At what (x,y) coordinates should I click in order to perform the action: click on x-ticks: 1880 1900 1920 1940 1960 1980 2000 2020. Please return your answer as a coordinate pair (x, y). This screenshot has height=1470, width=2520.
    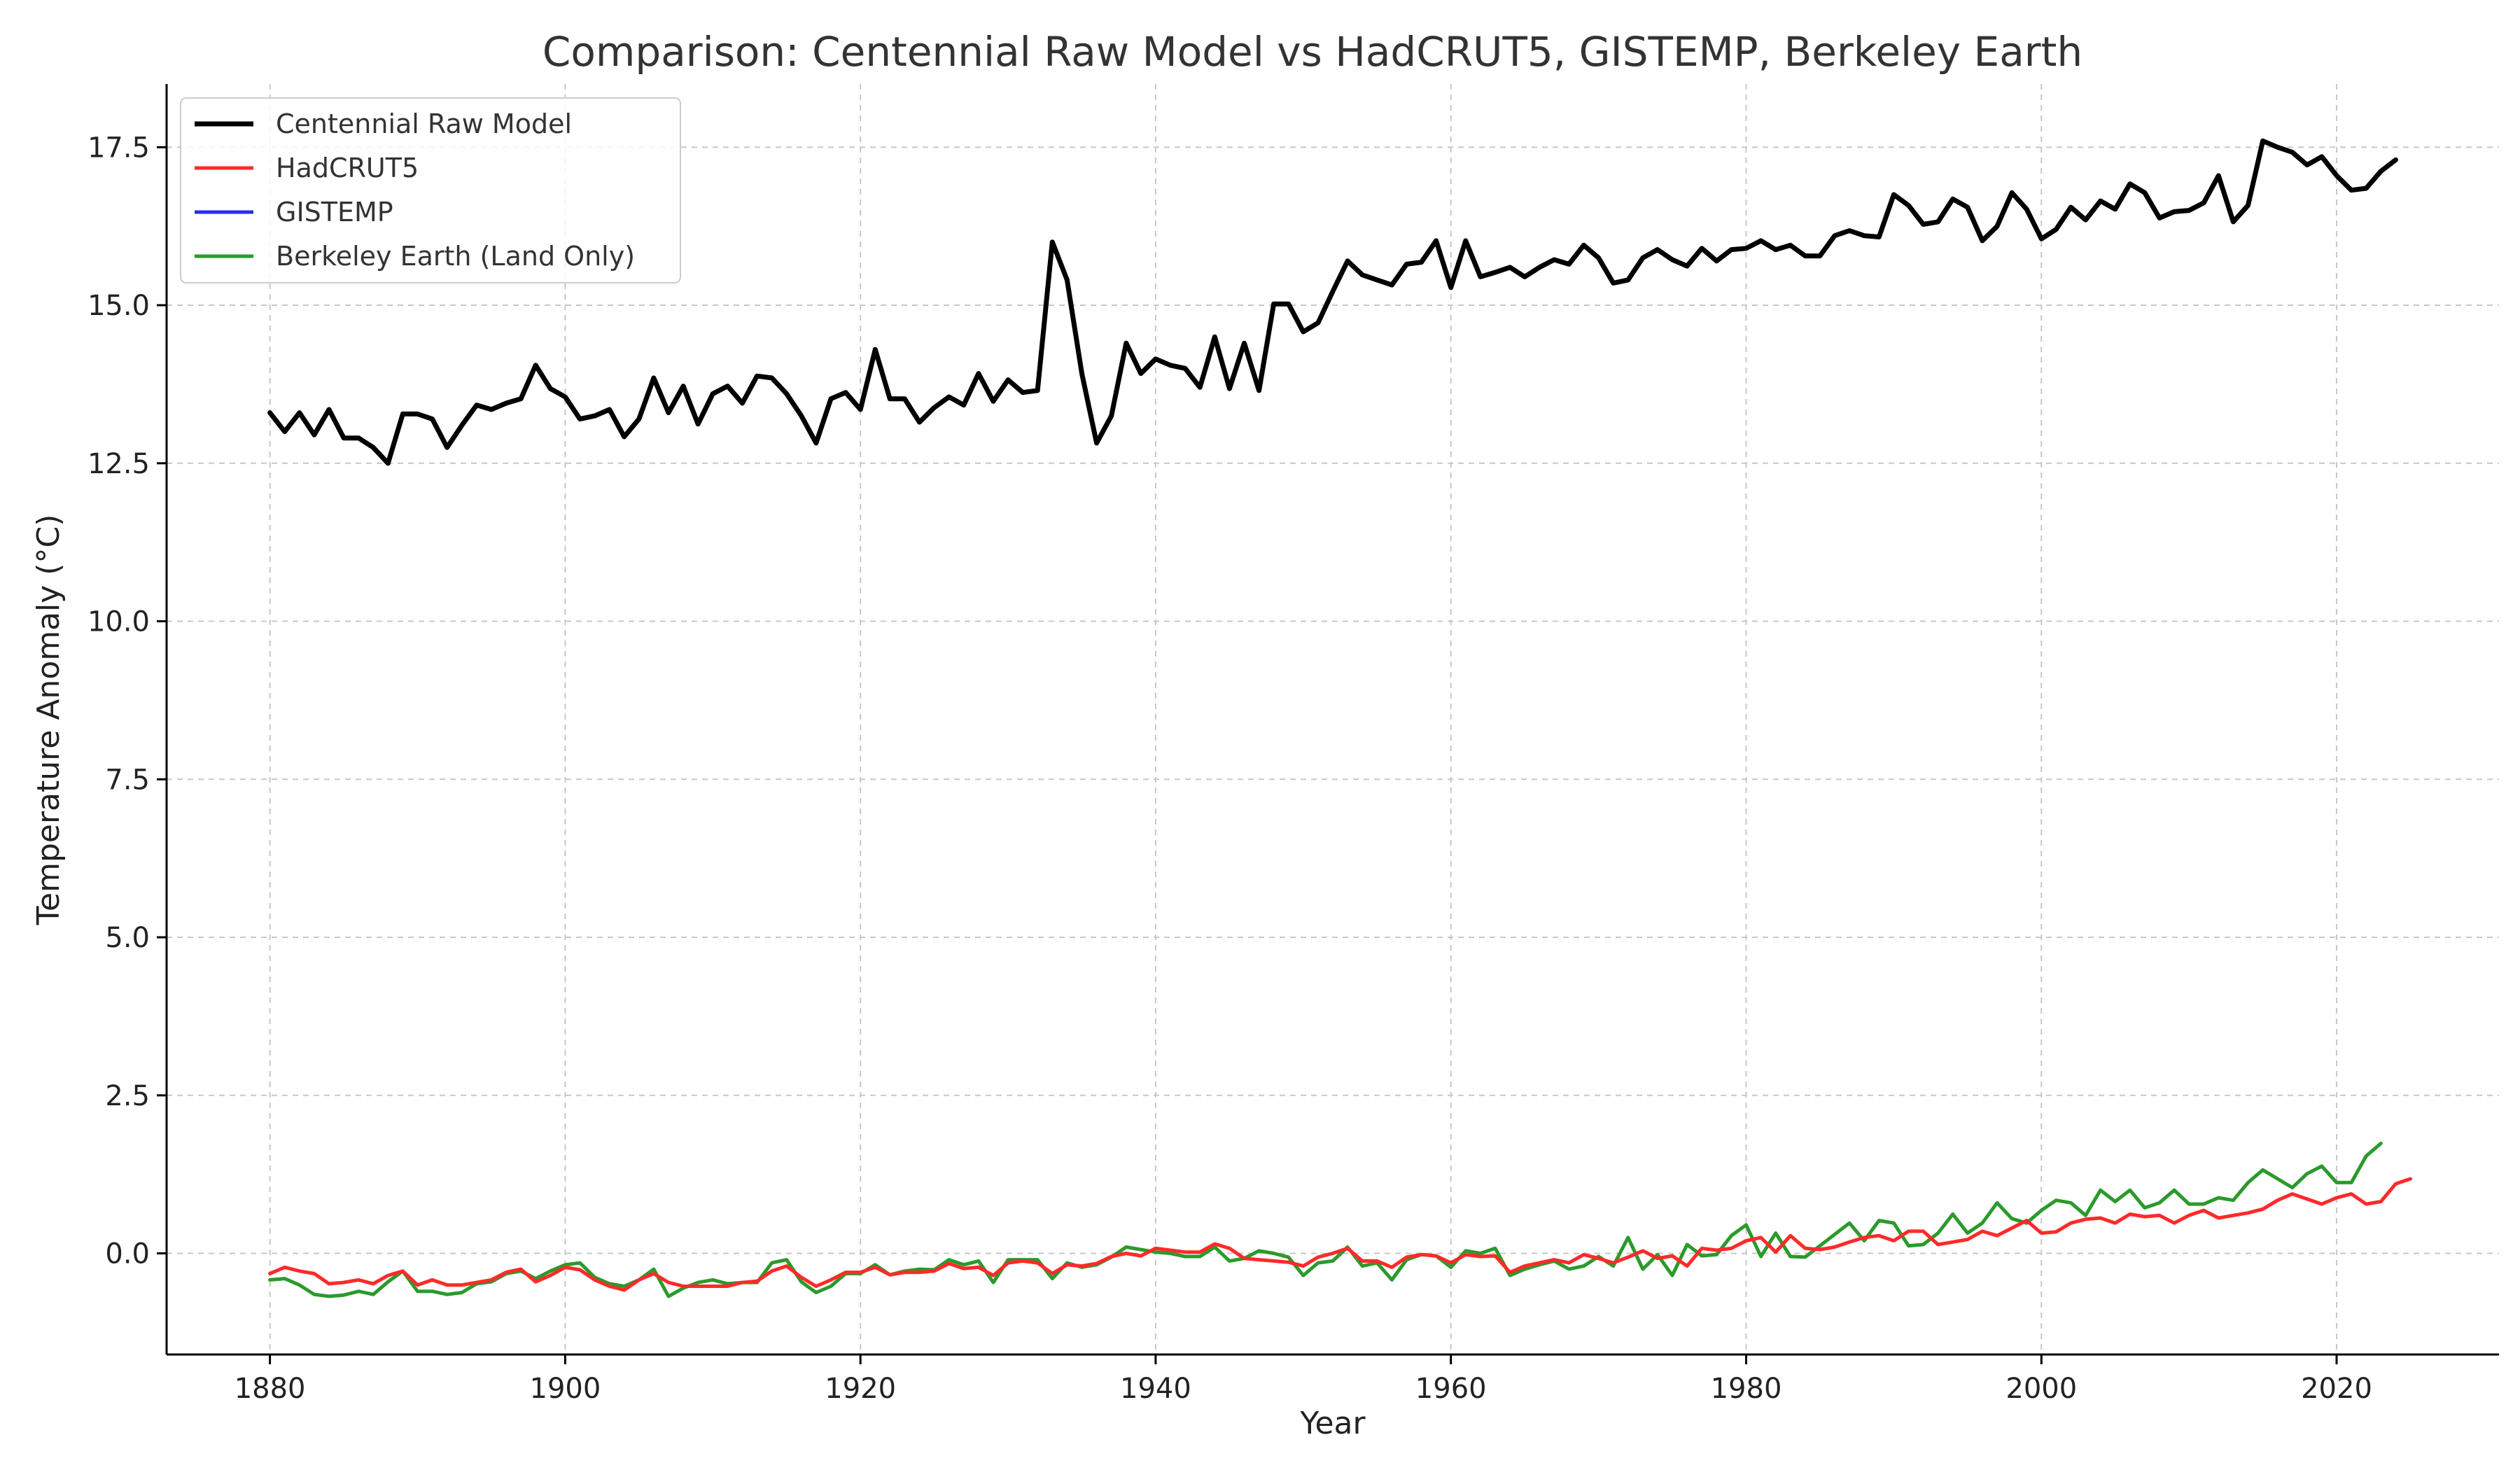
    Looking at the image, I should click on (1303, 1379).